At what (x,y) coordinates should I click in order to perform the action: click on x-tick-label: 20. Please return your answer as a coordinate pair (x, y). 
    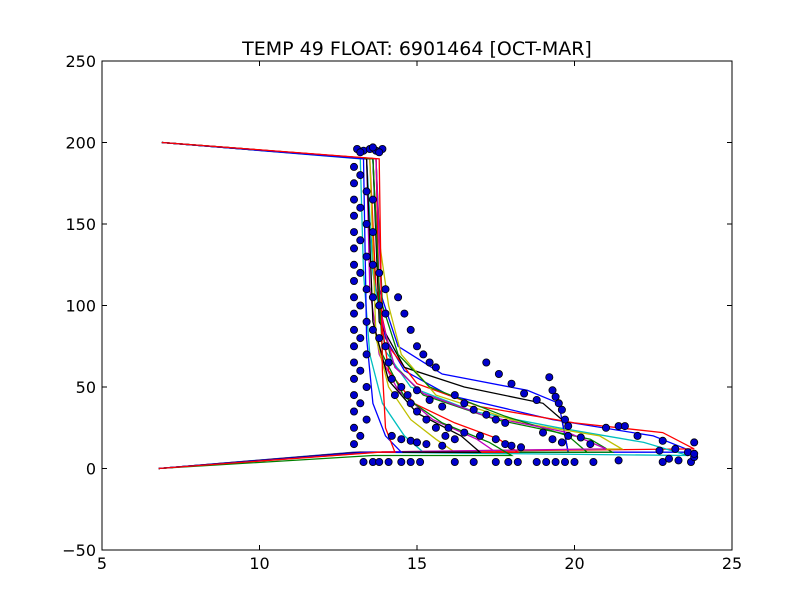
    Looking at the image, I should click on (574, 563).